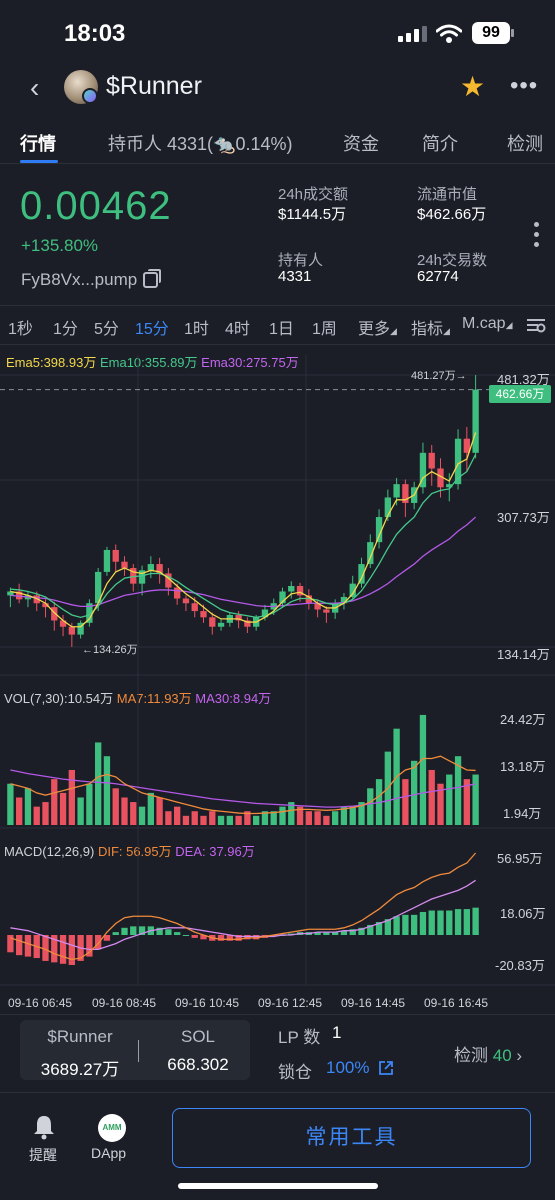  I want to click on indicator-menu: 指标◢, so click(430, 327).